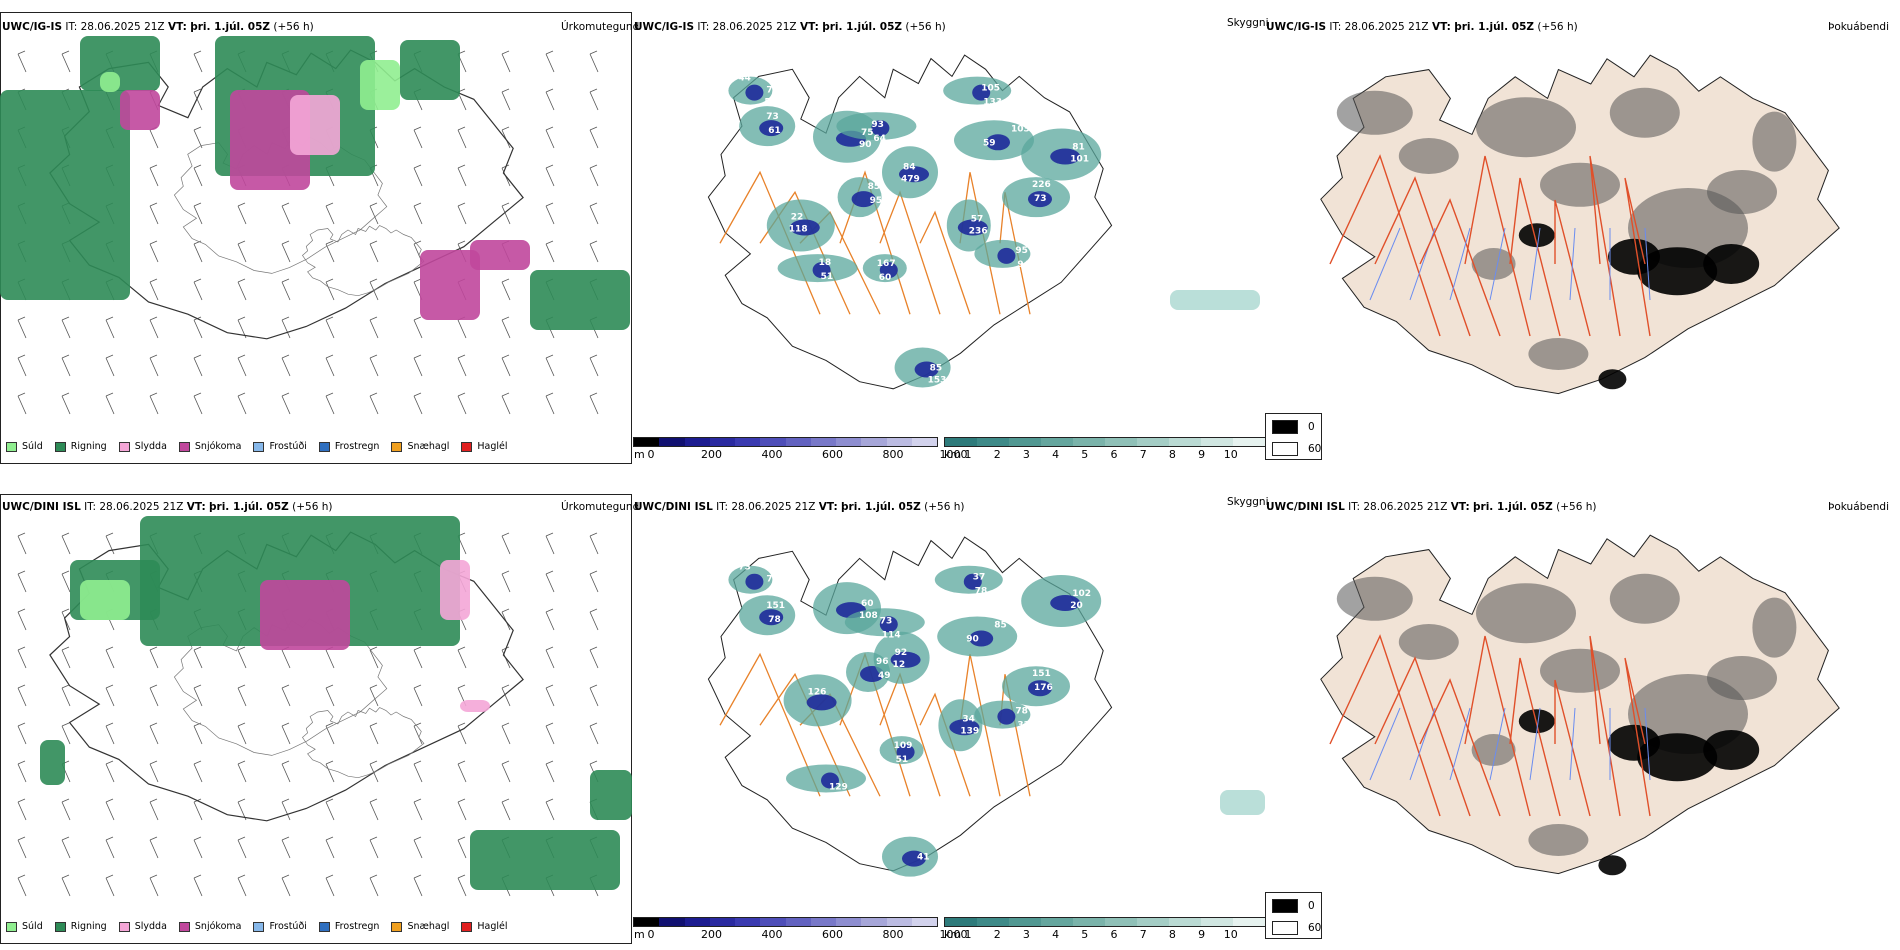 This screenshot has height=950, width=1900. I want to click on vt-value: þri. 1.júl. 05Z, so click(862, 27).